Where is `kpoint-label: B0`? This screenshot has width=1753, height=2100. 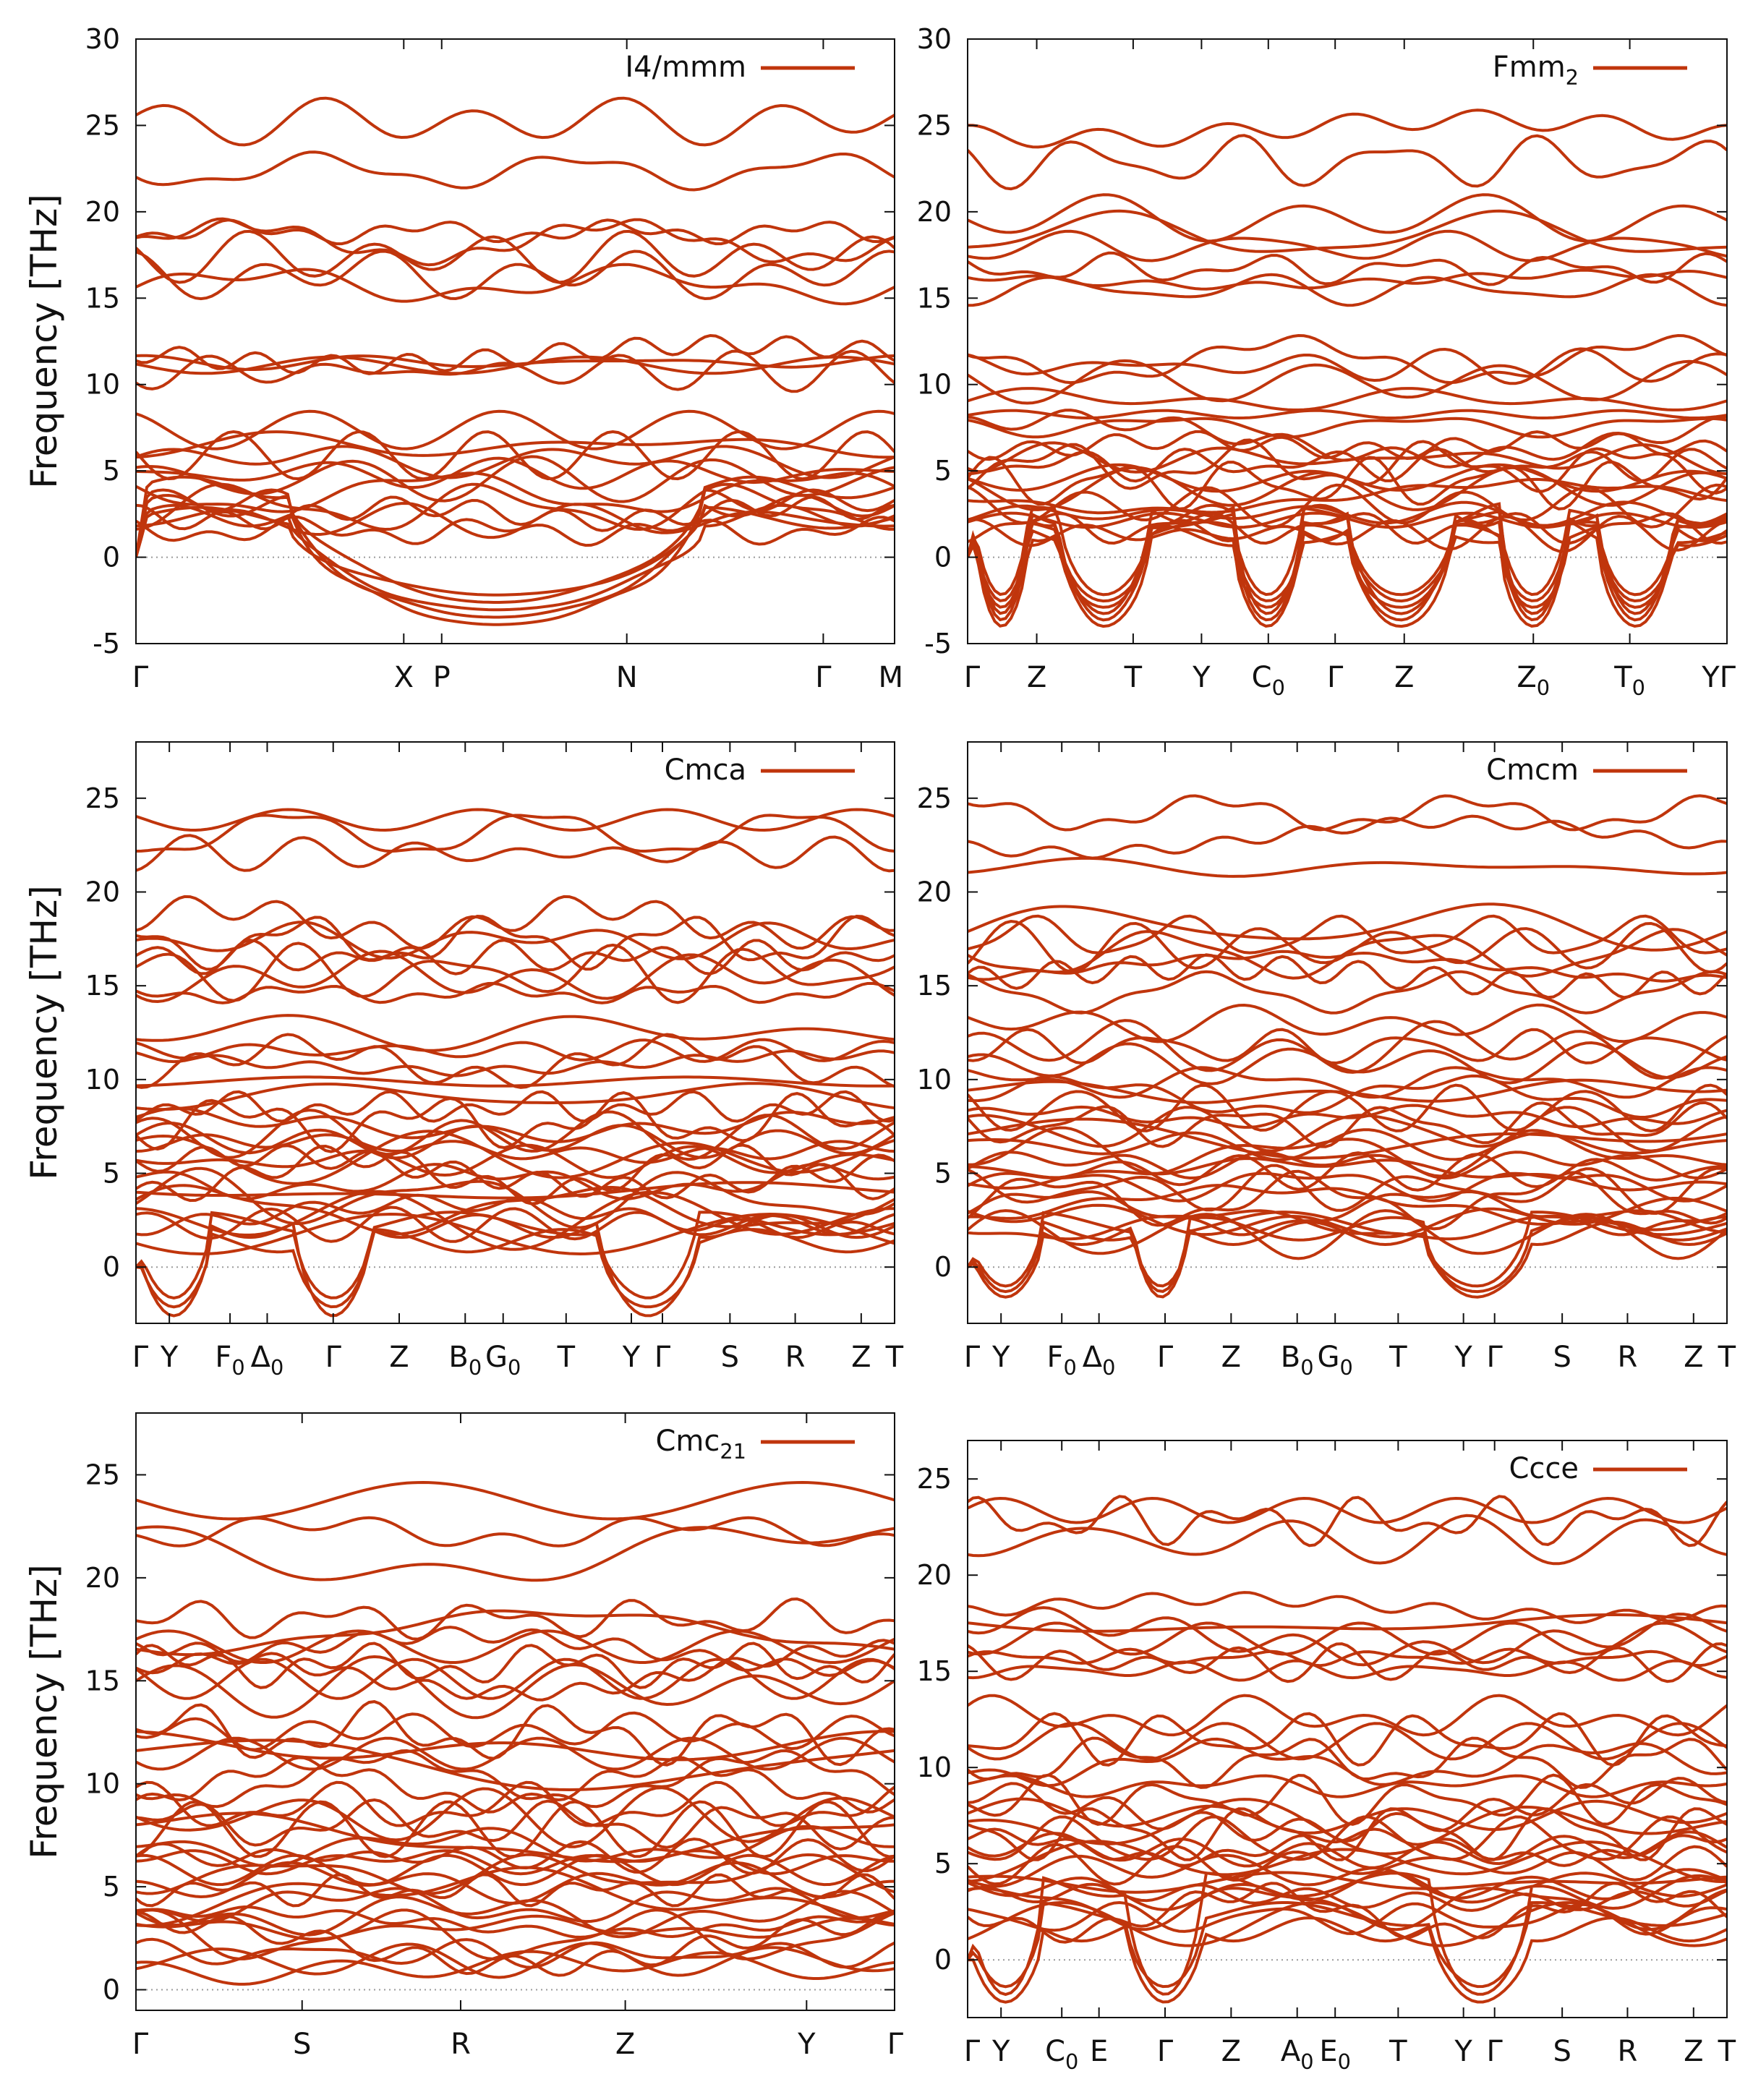 kpoint-label: B0 is located at coordinates (1297, 1360).